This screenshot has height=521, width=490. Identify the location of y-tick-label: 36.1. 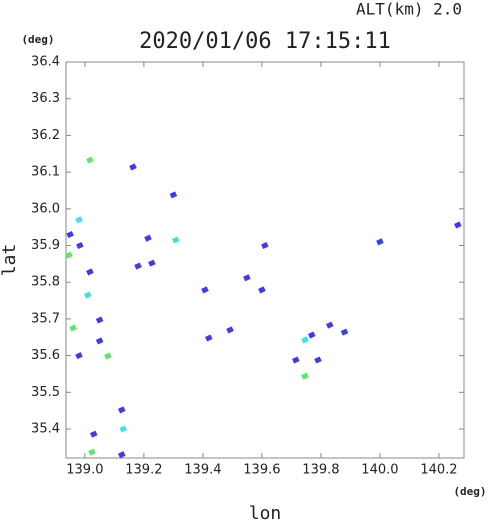
(45, 172).